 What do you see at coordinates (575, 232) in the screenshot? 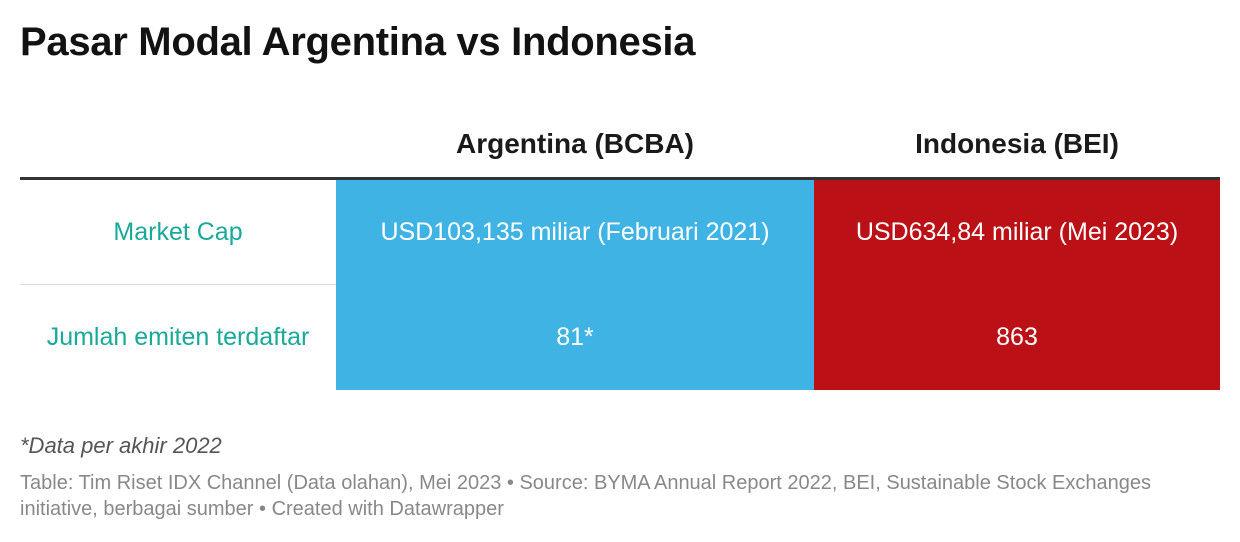
I see `cell-argentina-market-cap: USD103,135 miliar (Februari 2021)` at bounding box center [575, 232].